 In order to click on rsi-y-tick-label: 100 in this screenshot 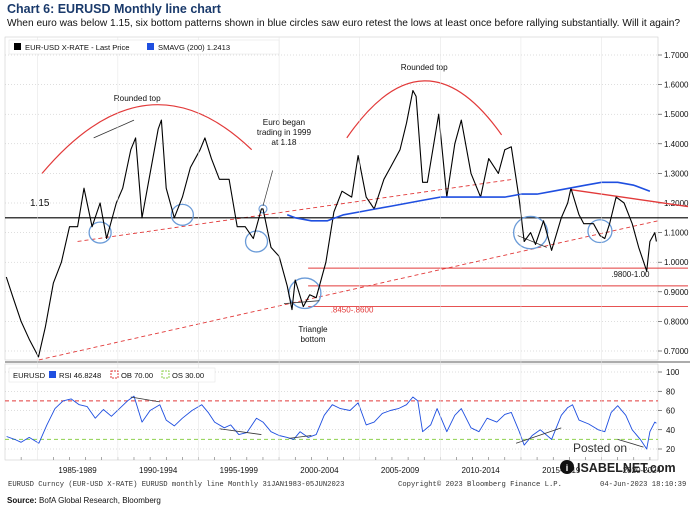, I will do `click(673, 372)`.